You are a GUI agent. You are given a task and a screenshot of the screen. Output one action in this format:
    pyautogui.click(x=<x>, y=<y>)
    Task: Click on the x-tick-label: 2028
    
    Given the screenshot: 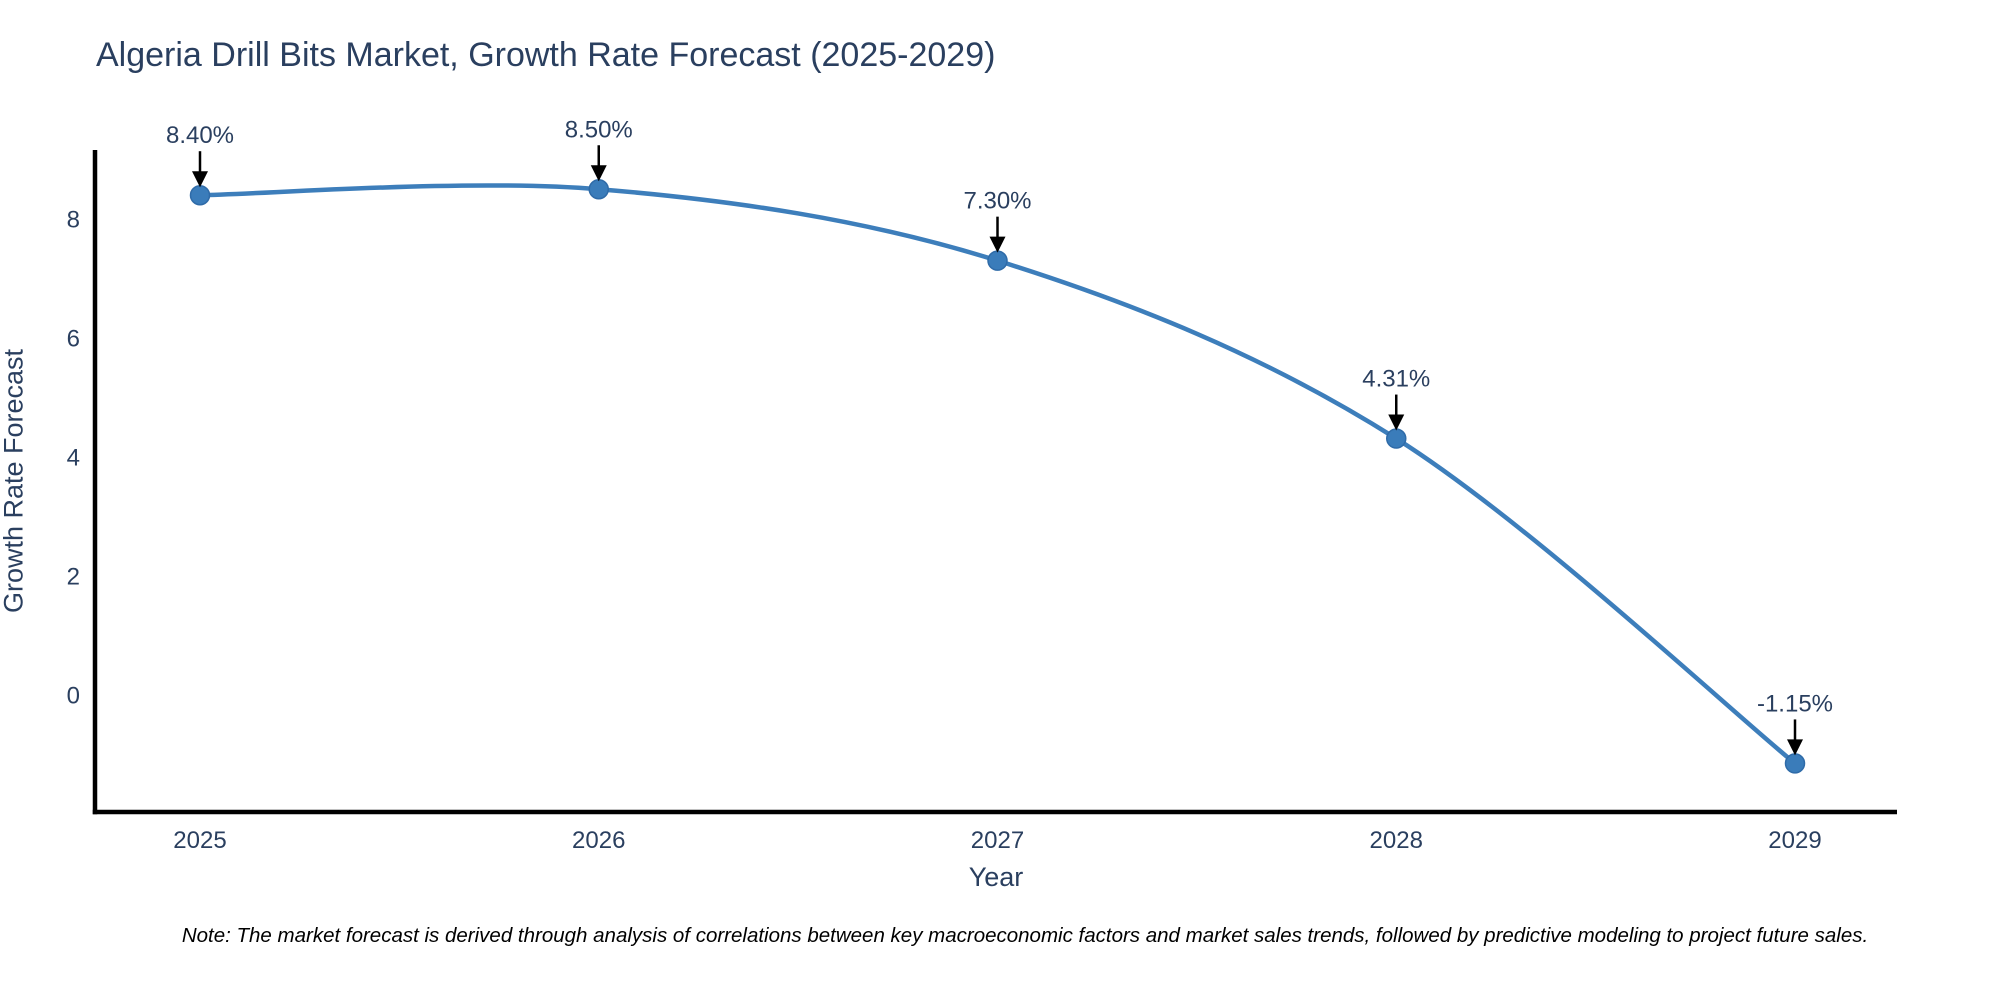 What is the action you would take?
    pyautogui.click(x=1396, y=840)
    